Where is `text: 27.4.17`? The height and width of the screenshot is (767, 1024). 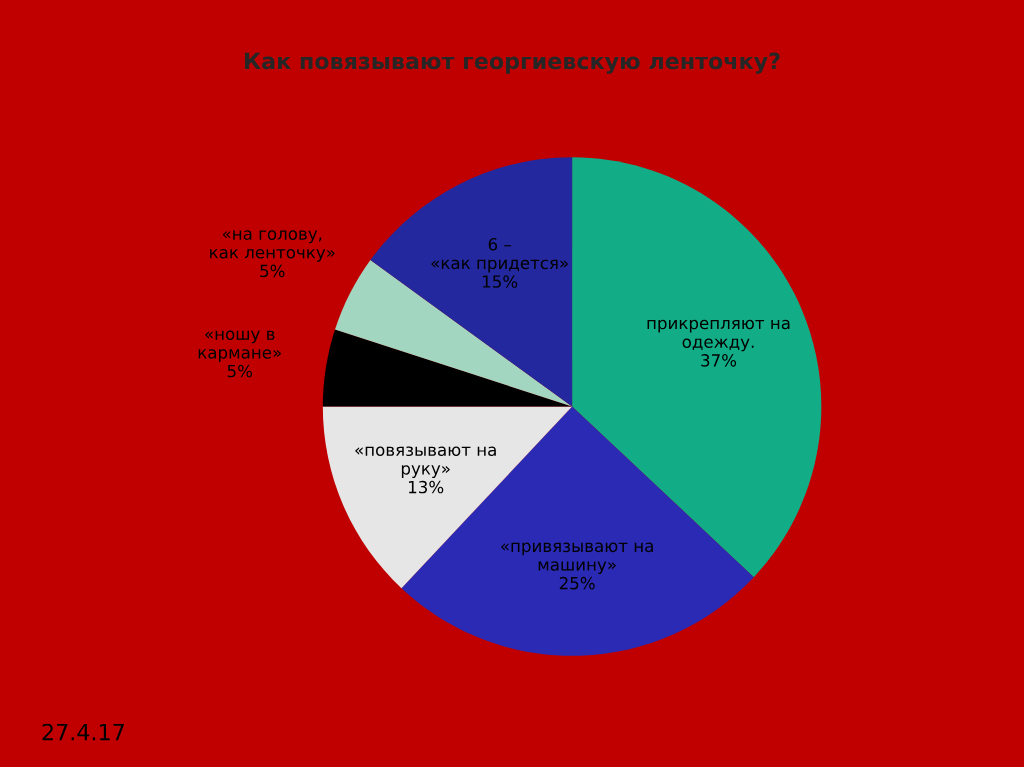 text: 27.4.17 is located at coordinates (83, 732).